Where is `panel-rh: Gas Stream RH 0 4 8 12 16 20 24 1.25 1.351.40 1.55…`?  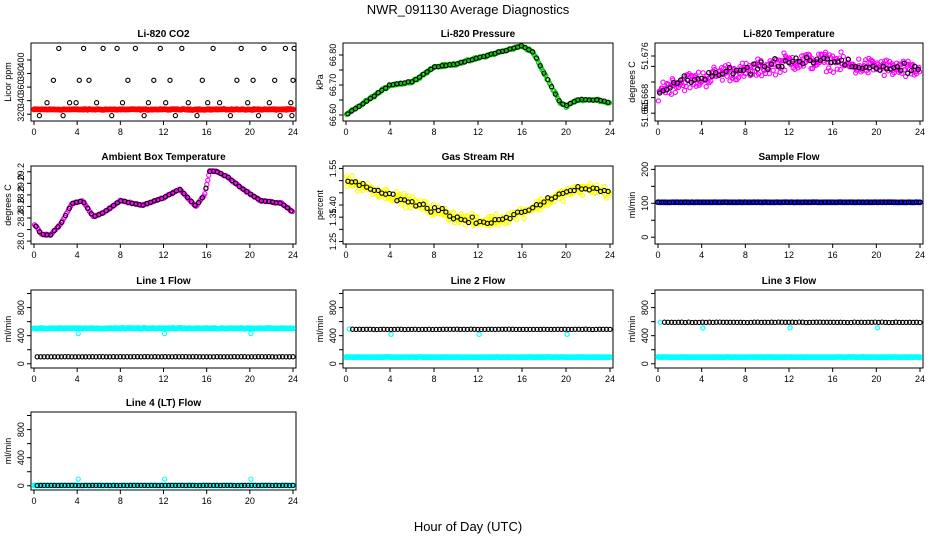
panel-rh: Gas Stream RH 0 4 8 12 16 20 24 1.25 1.351.40 1.55… is located at coordinates (465, 206).